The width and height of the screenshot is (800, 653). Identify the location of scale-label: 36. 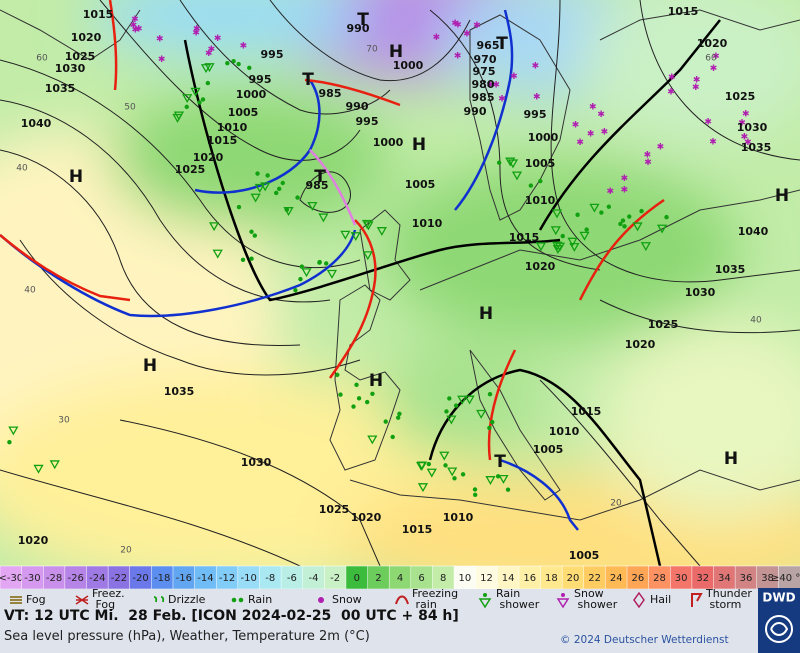
(746, 578).